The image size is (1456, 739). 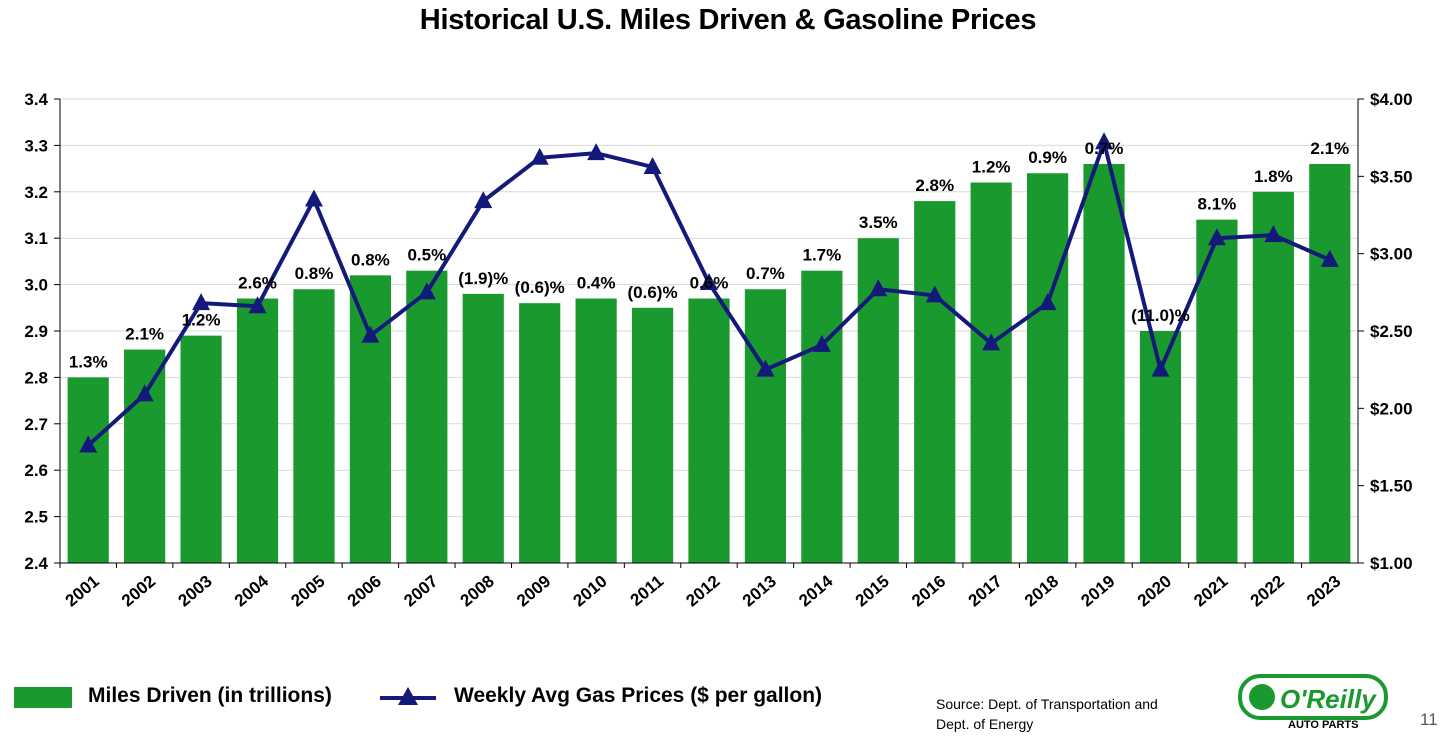 What do you see at coordinates (872, 591) in the screenshot?
I see `x-tick-label: 2015` at bounding box center [872, 591].